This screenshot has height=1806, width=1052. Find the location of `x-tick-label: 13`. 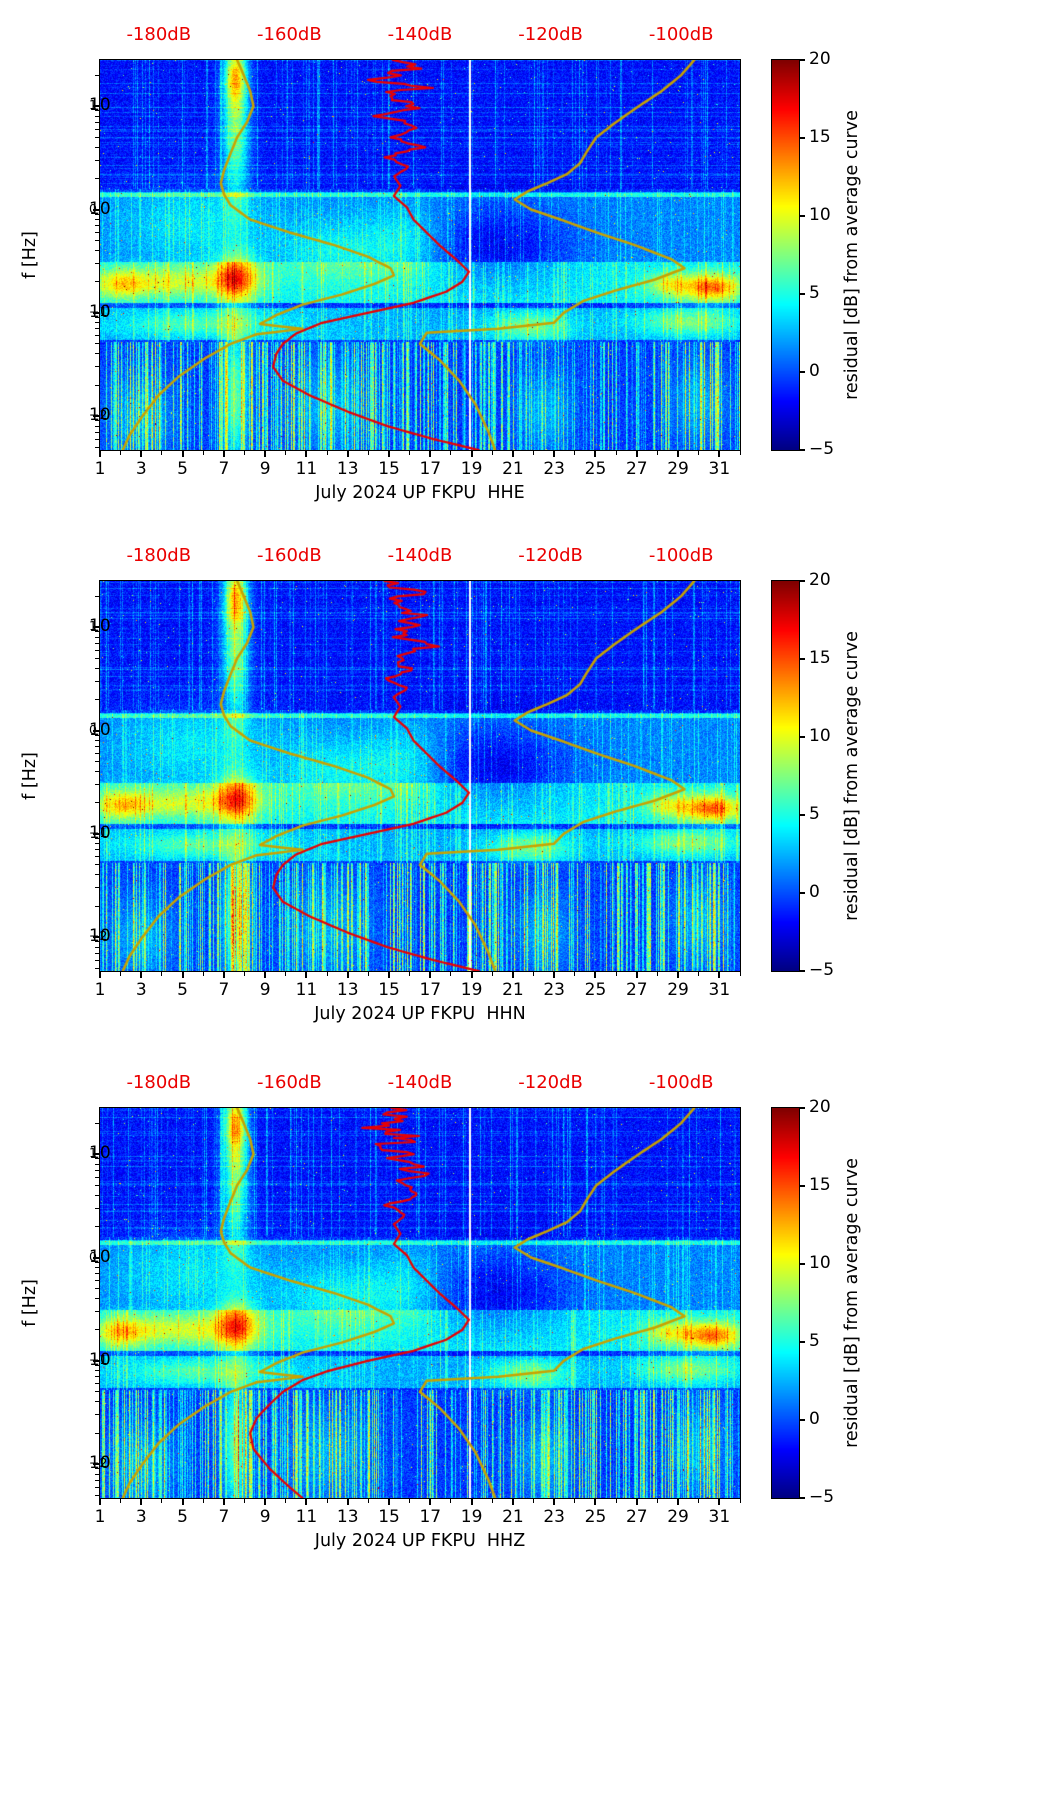

x-tick-label: 13 is located at coordinates (347, 990).